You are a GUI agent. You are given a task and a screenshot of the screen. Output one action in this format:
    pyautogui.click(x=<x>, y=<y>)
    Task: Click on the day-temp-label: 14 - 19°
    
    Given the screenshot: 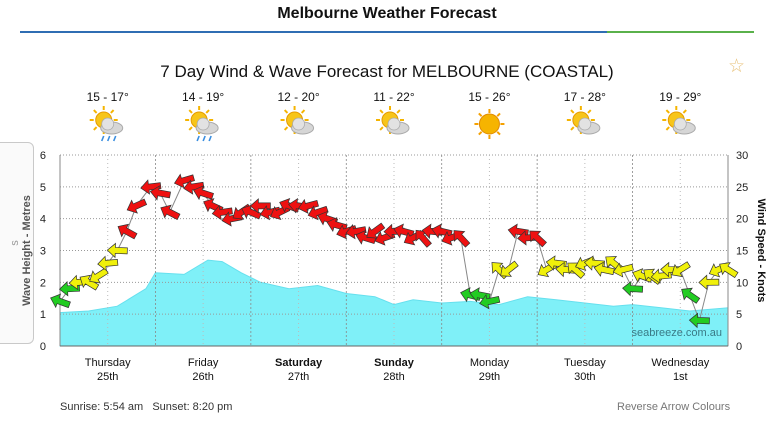 What is the action you would take?
    pyautogui.click(x=203, y=97)
    